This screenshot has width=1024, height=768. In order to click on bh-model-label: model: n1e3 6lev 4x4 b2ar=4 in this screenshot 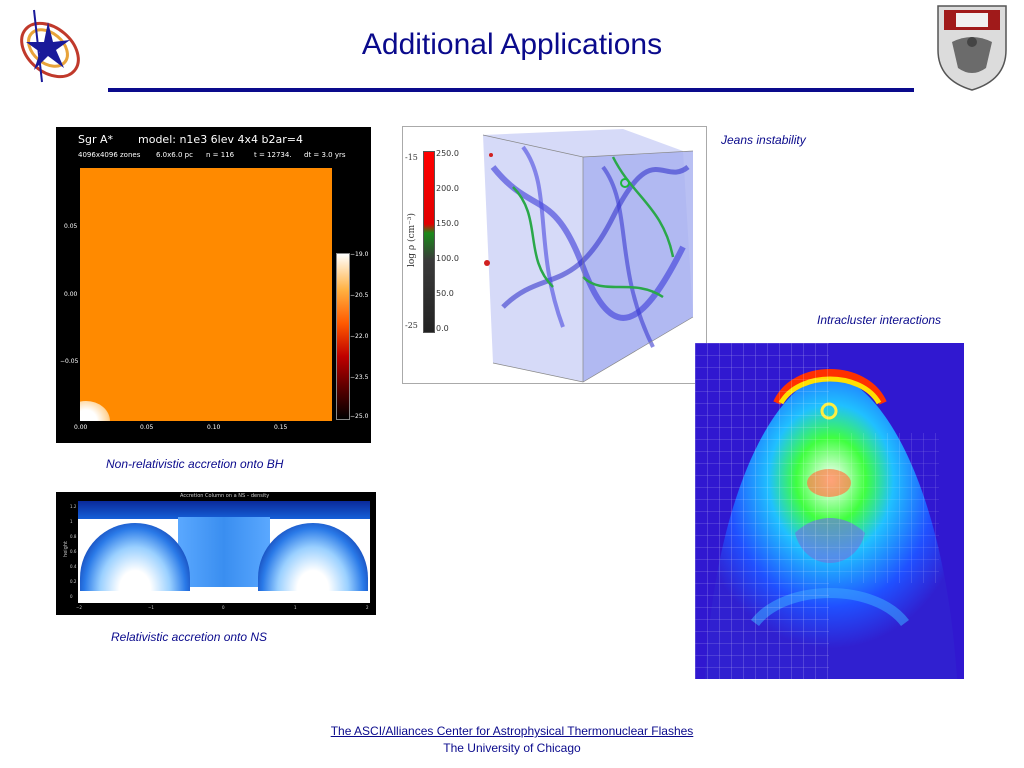, I will do `click(220, 139)`.